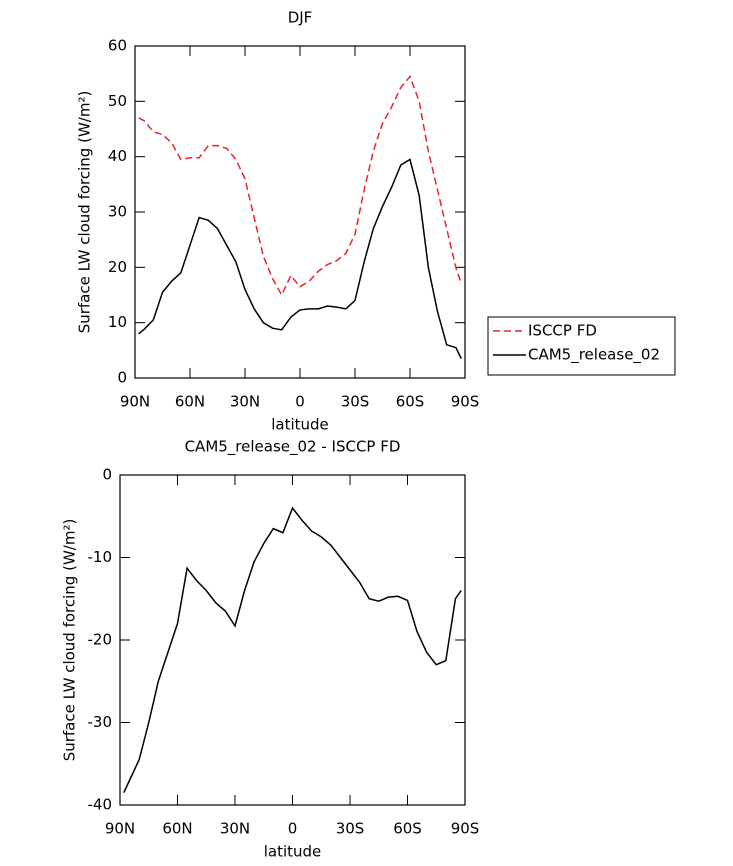  I want to click on y-tick-label: 60, so click(117, 46).